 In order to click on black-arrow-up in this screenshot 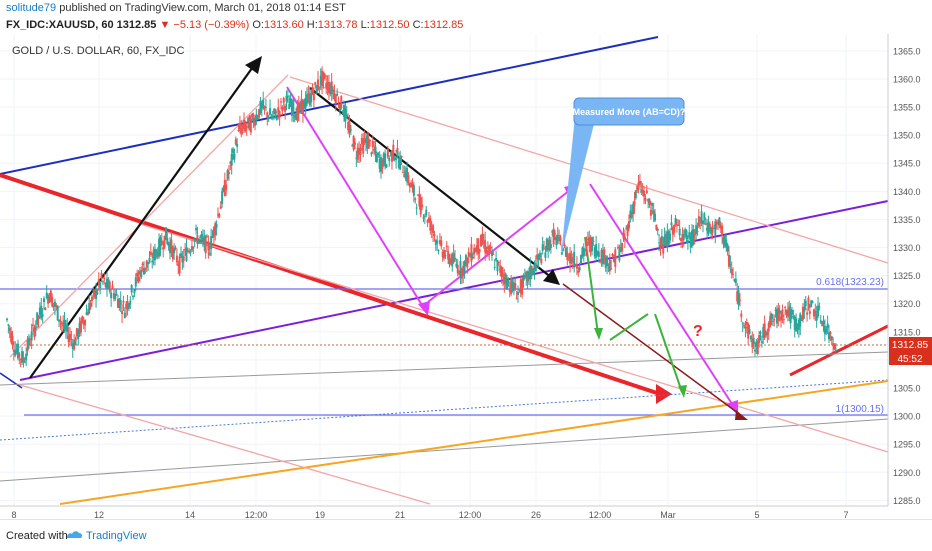, I will do `click(142, 221)`.